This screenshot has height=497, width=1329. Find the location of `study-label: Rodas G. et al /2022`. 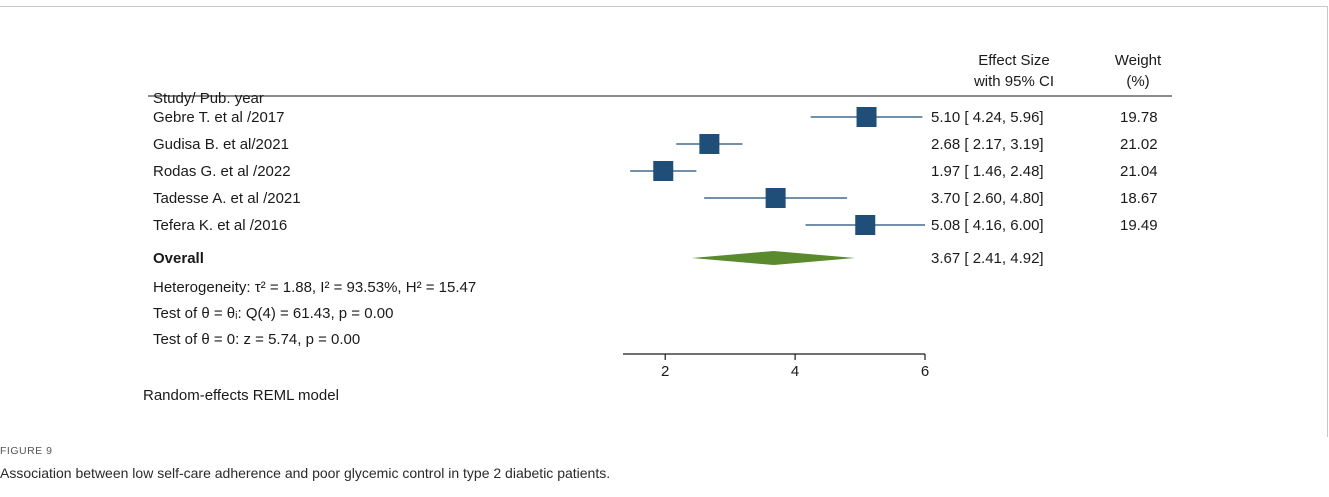

study-label: Rodas G. et al /2022 is located at coordinates (222, 171).